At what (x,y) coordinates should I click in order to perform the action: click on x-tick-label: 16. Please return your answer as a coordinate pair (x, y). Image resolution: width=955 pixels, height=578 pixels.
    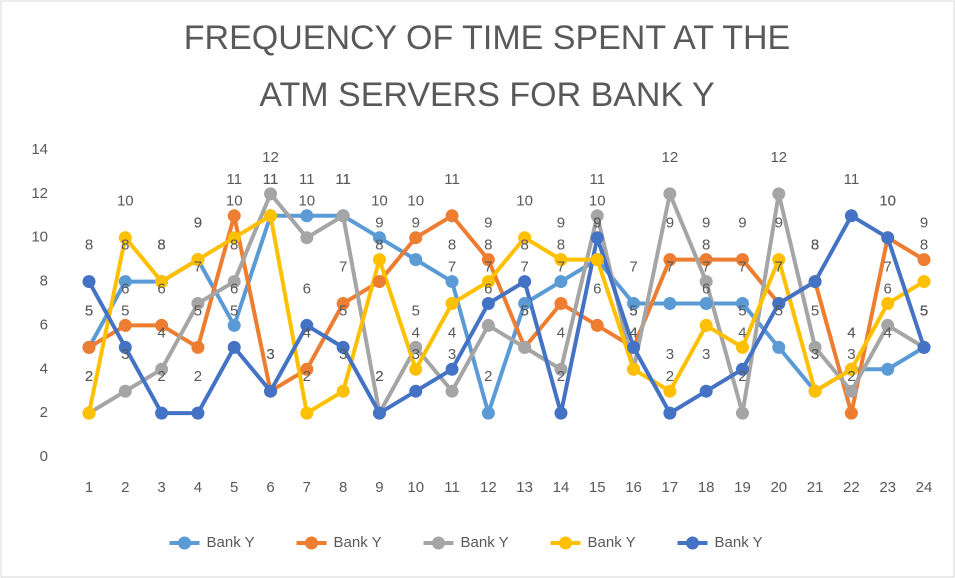
    Looking at the image, I should click on (633, 487).